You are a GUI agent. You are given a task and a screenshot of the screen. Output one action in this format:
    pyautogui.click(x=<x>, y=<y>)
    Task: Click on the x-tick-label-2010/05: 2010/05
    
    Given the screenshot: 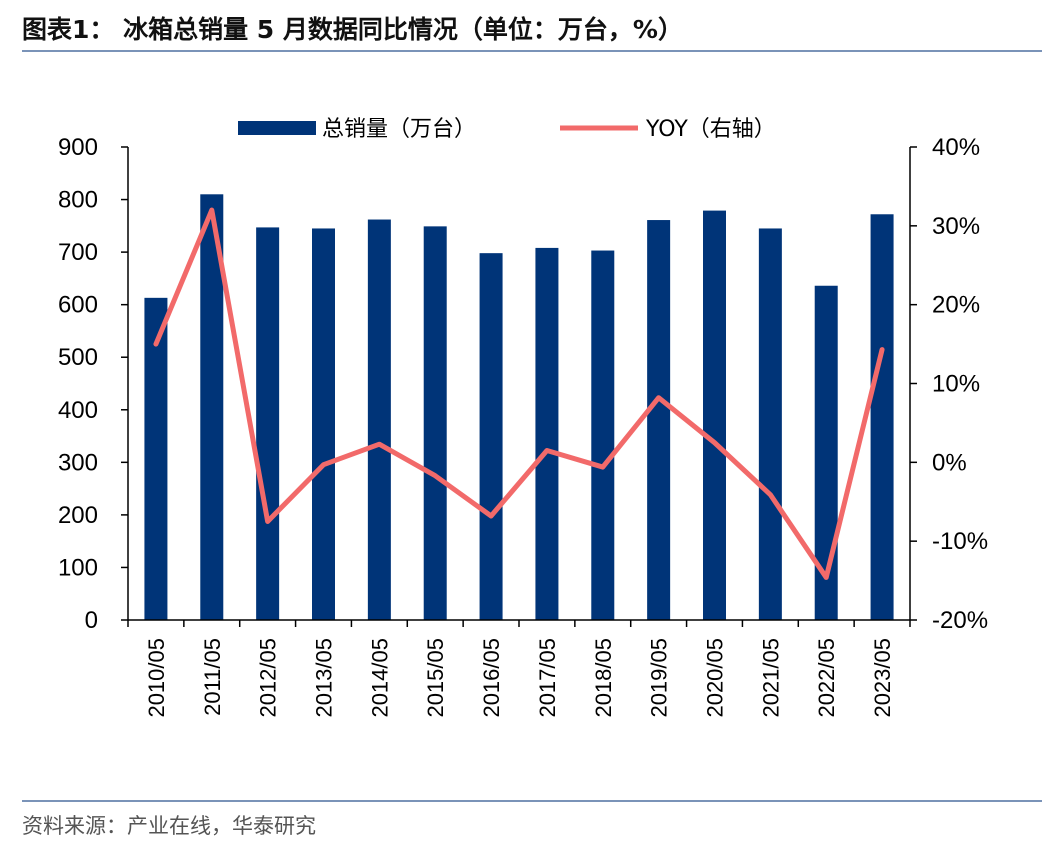 What is the action you would take?
    pyautogui.click(x=156, y=678)
    